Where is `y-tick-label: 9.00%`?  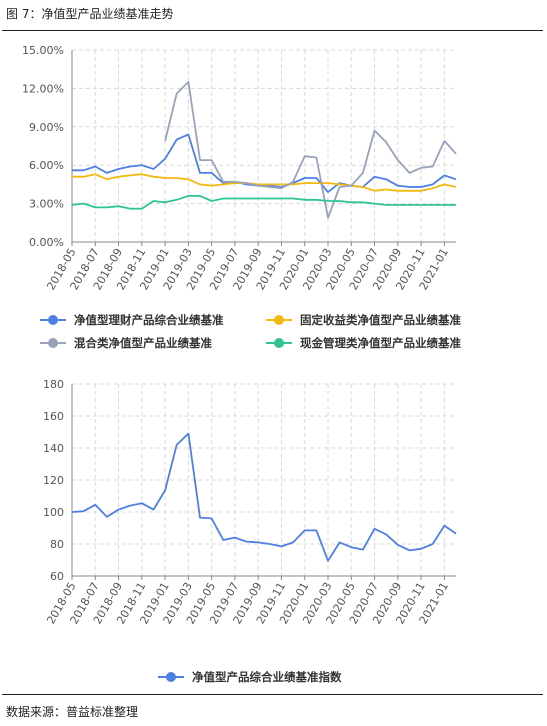 y-tick-label: 9.00% is located at coordinates (46, 127).